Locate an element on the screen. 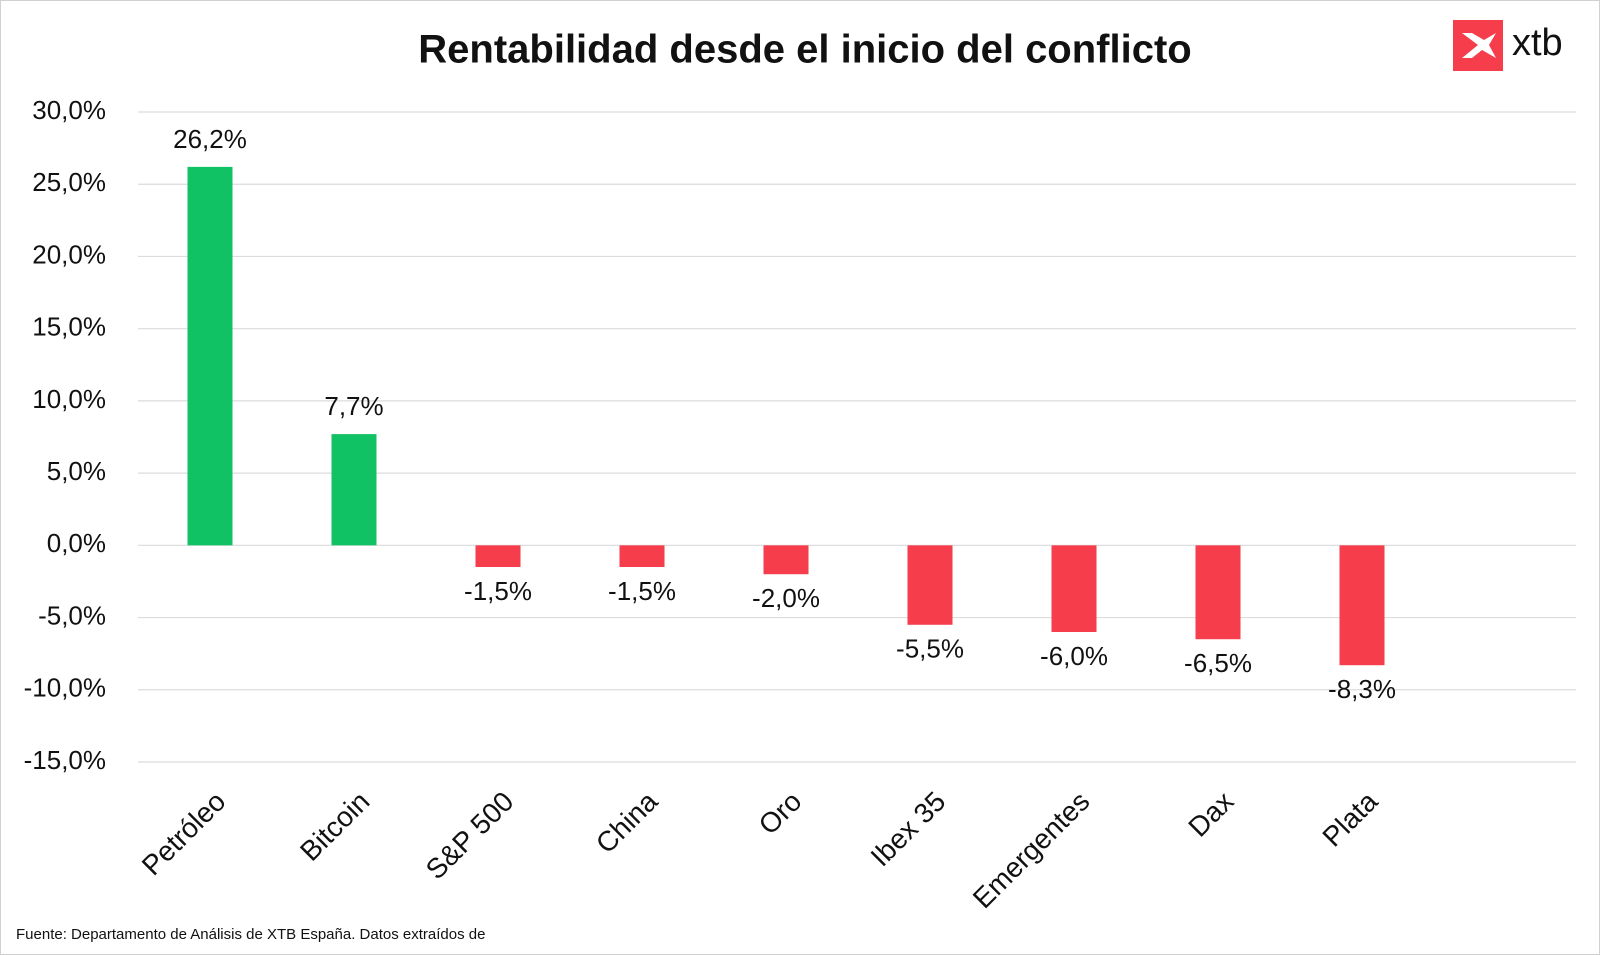 The image size is (1600, 955). logo-icon is located at coordinates (1479, 45).